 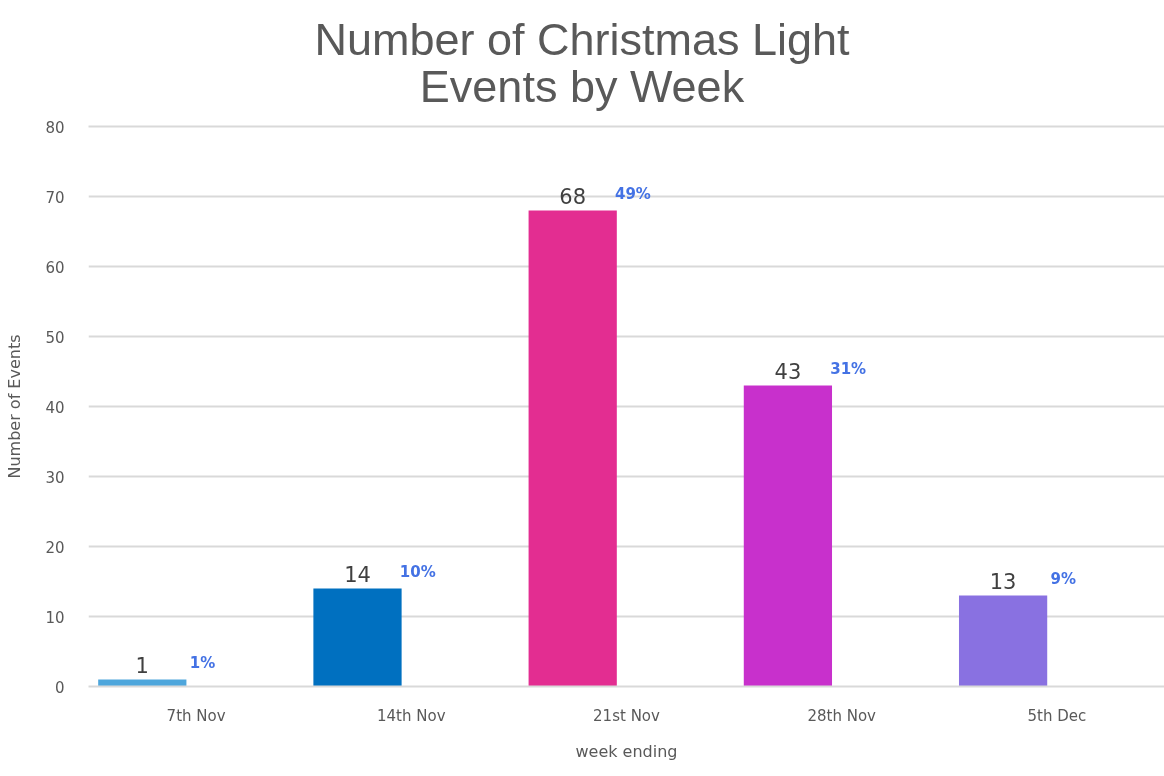 I want to click on data-label: 13, so click(x=1003, y=581).